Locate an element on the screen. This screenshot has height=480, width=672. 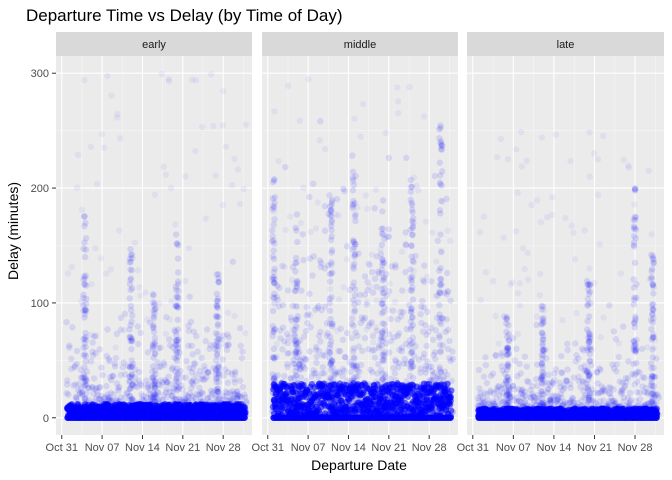
facet-strip-label: early is located at coordinates (154, 45).